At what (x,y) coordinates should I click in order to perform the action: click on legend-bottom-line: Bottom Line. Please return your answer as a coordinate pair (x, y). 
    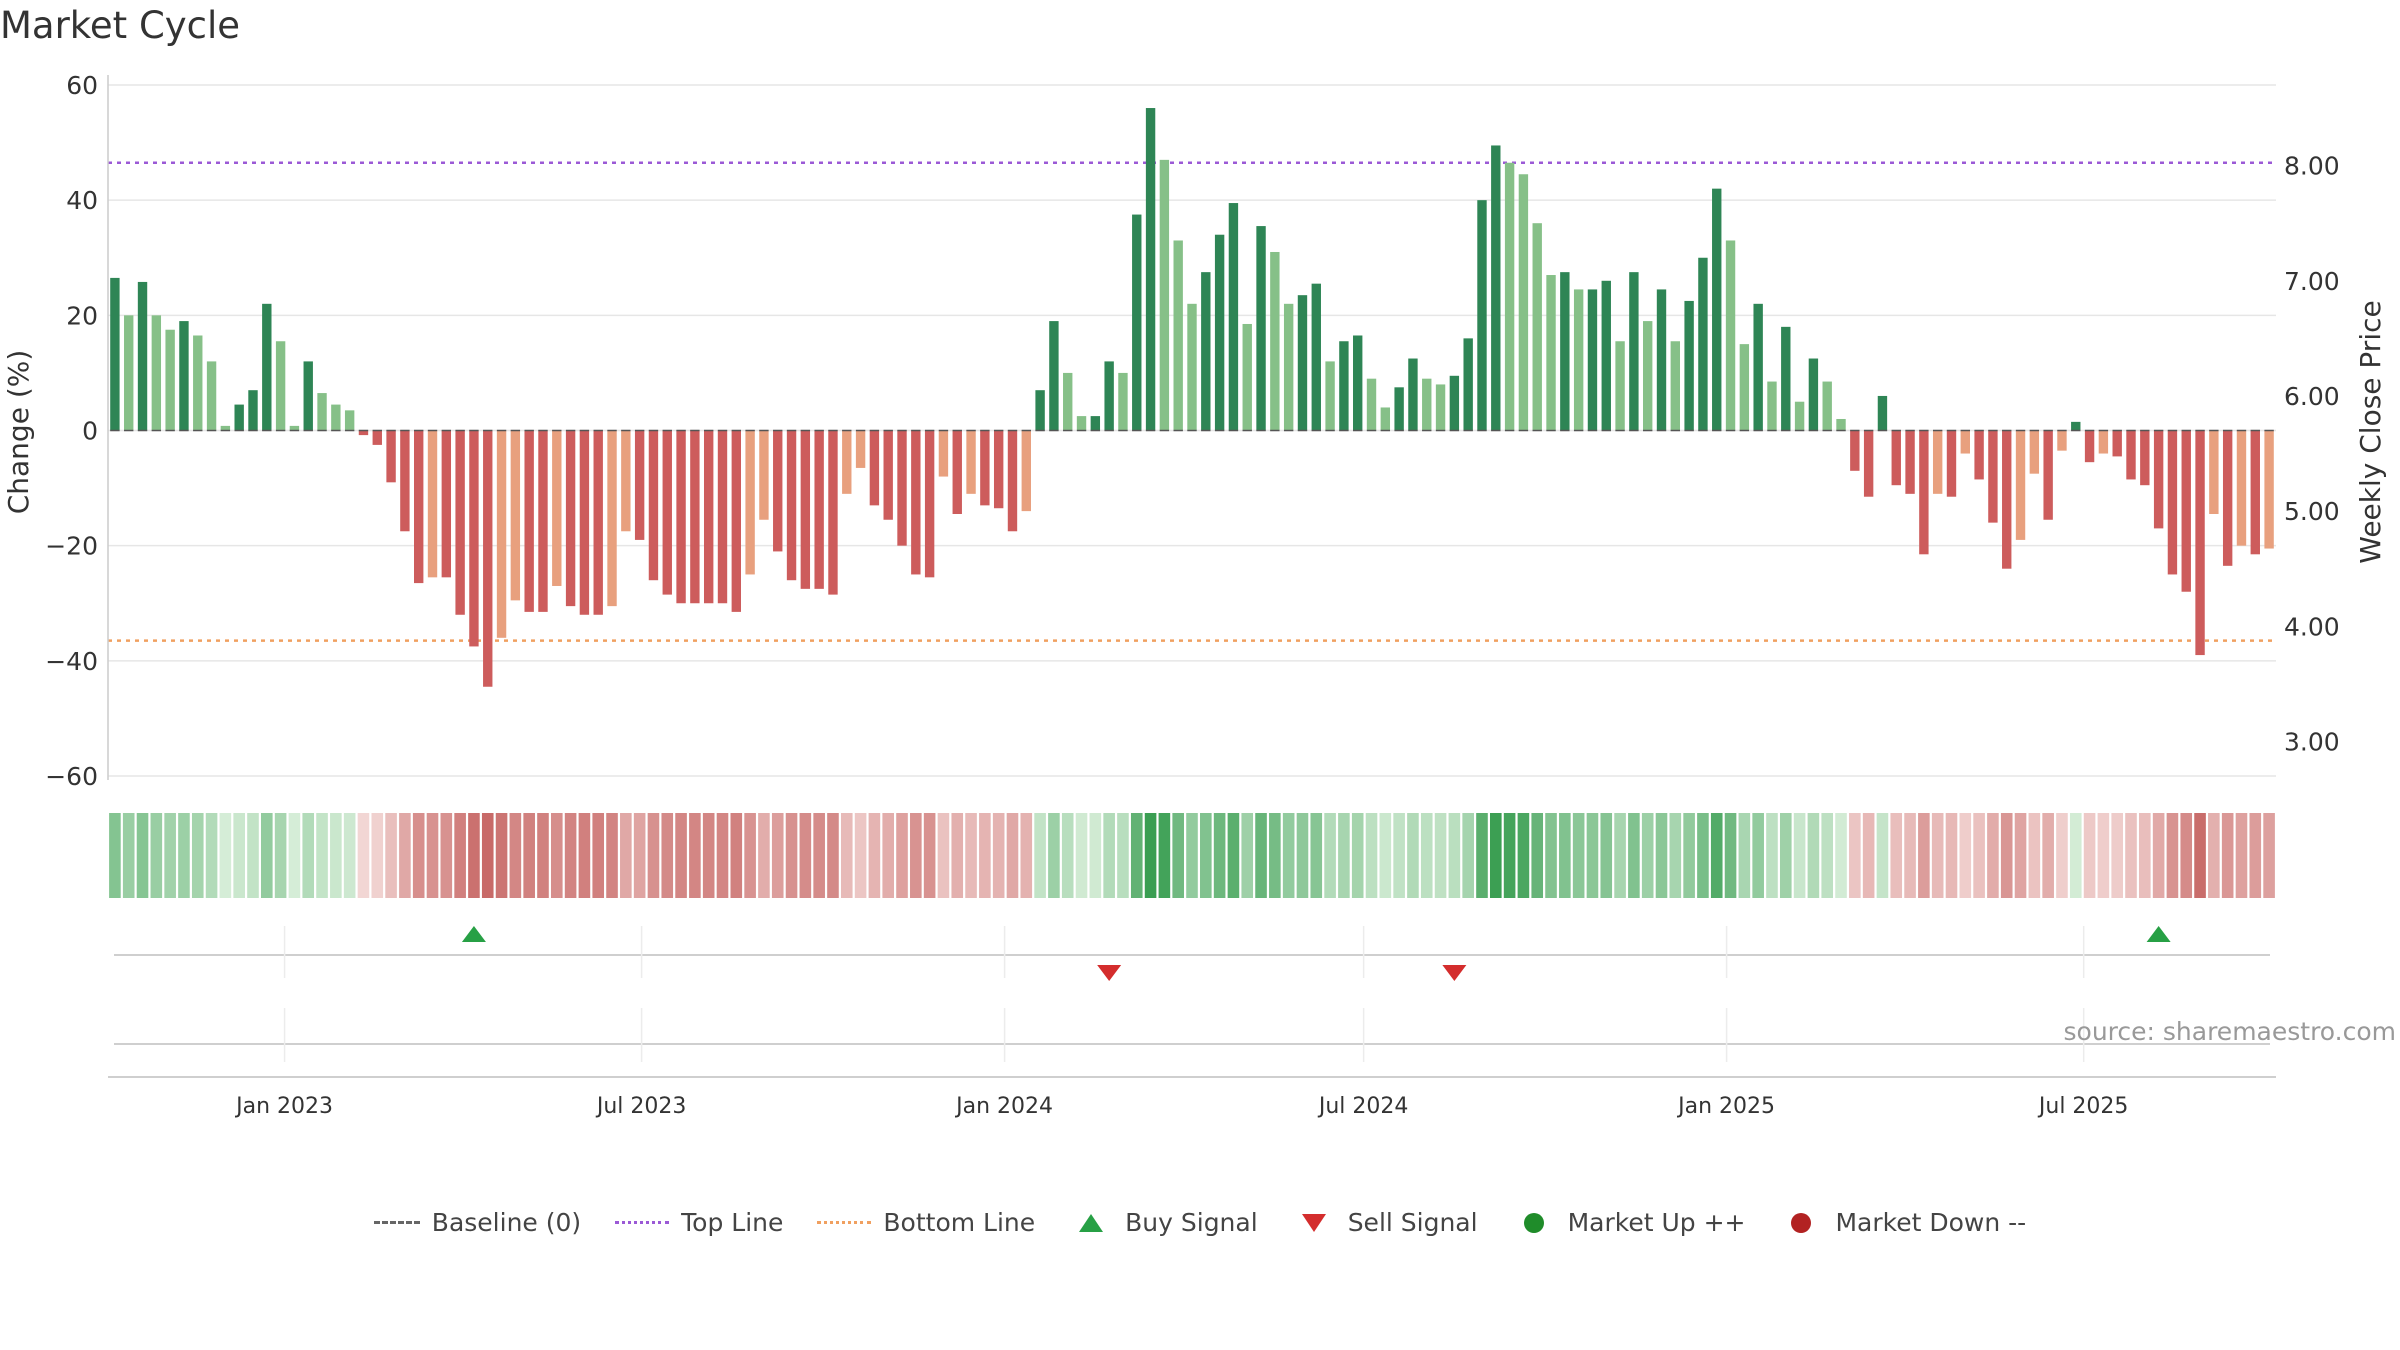
    Looking at the image, I should click on (926, 1222).